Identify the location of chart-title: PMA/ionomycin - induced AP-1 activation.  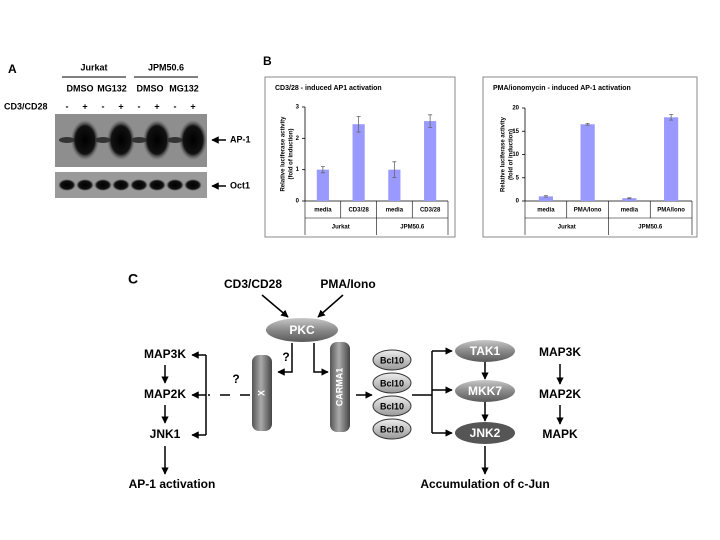
(562, 88).